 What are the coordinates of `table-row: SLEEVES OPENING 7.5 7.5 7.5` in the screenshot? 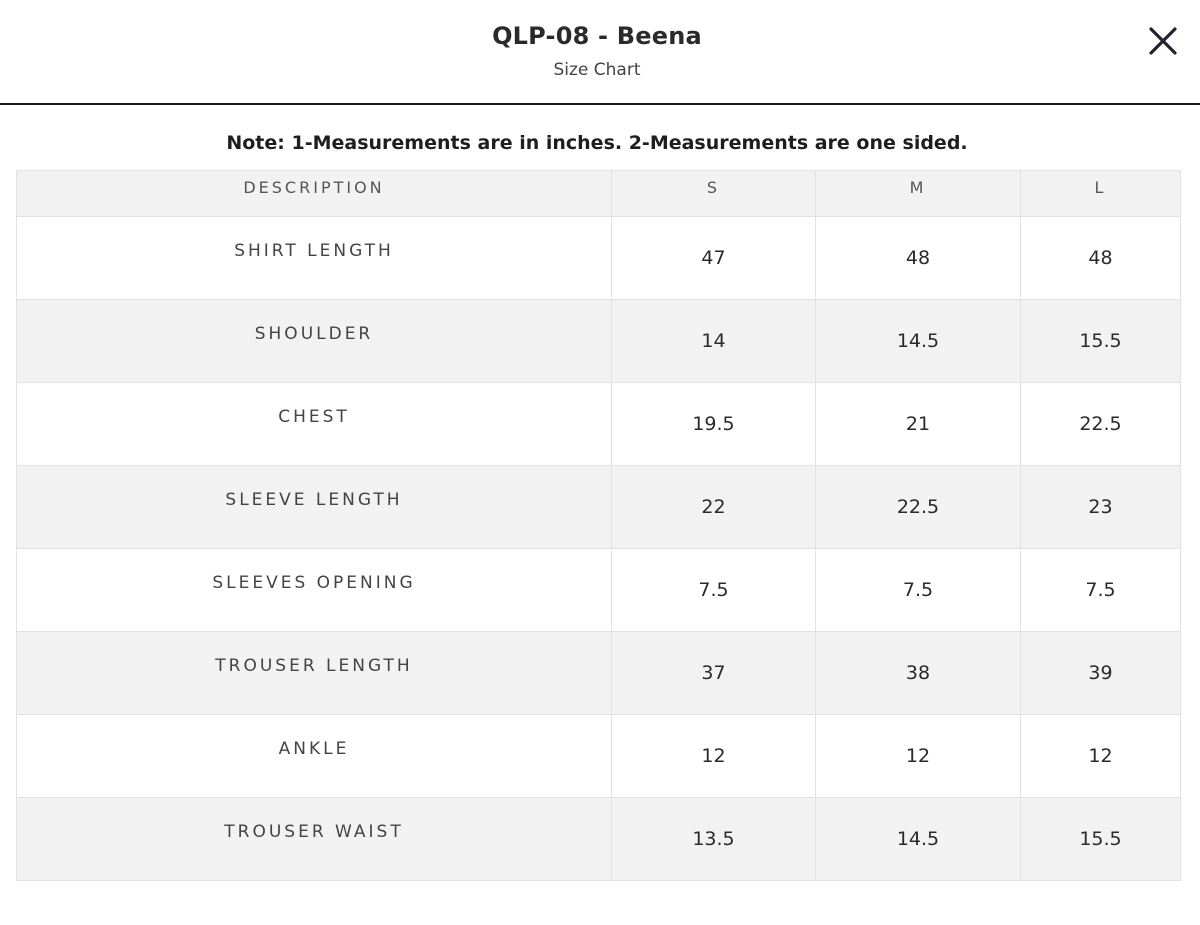 It's located at (598, 590).